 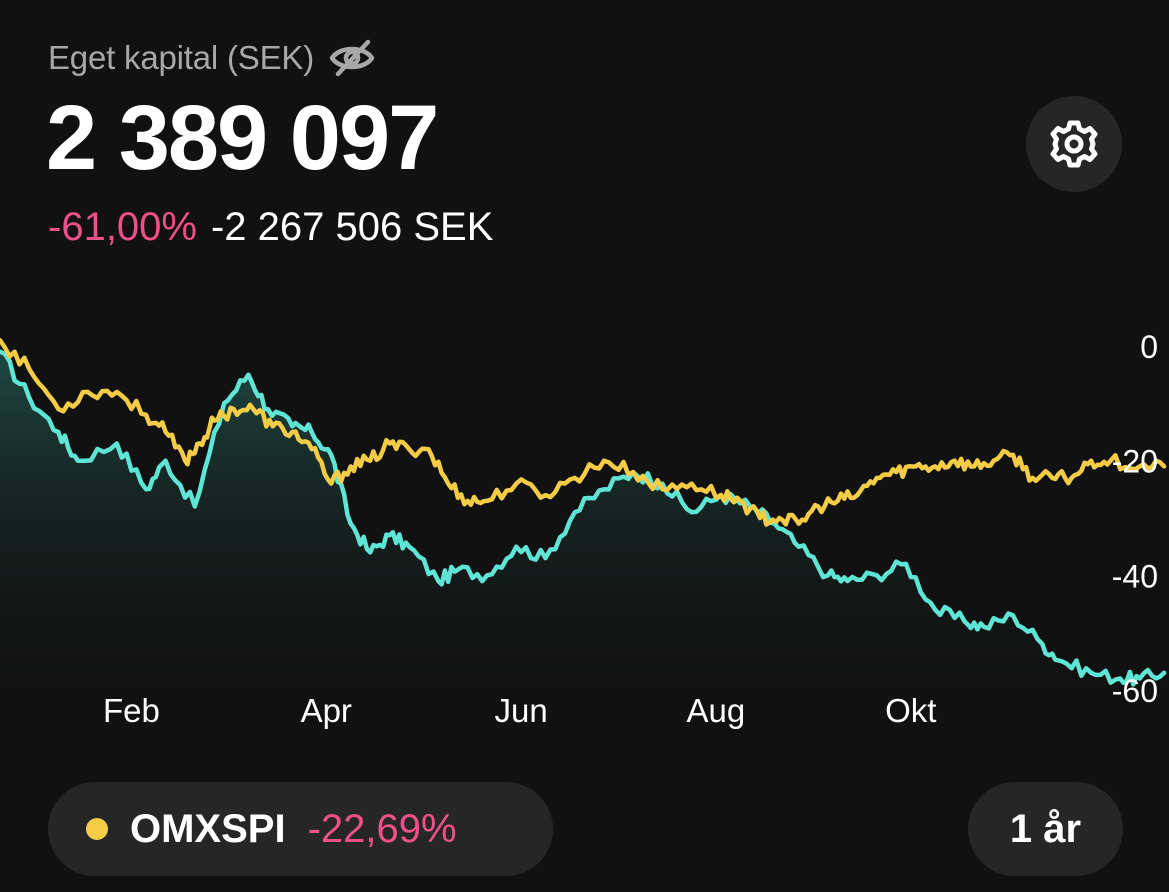 I want to click on x-tick-label: Jun, so click(x=520, y=710).